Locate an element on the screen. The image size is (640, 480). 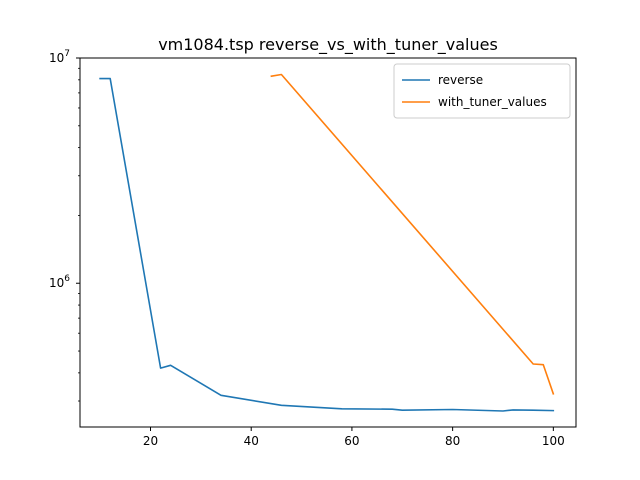
legend-box is located at coordinates (482, 91).